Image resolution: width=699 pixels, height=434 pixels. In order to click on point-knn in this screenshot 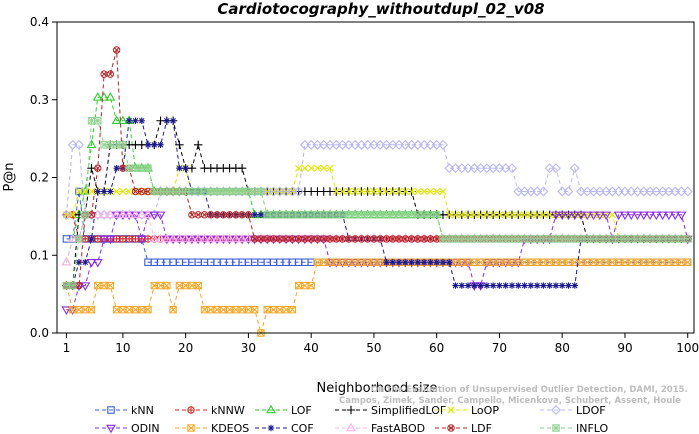, I will do `click(79, 191)`.